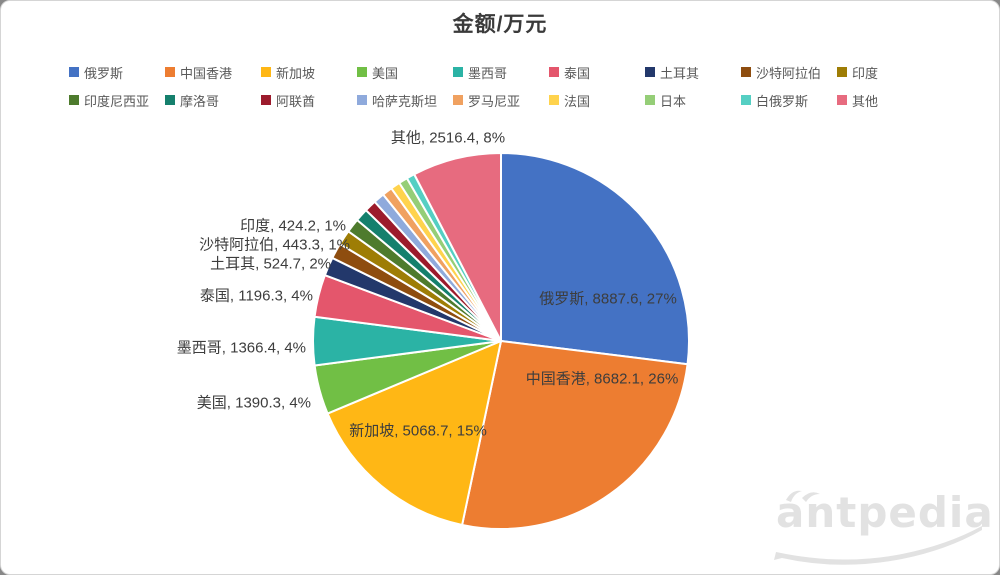 Image resolution: width=1000 pixels, height=575 pixels. What do you see at coordinates (500, 24) in the screenshot?
I see `chart-title: 金额/万元` at bounding box center [500, 24].